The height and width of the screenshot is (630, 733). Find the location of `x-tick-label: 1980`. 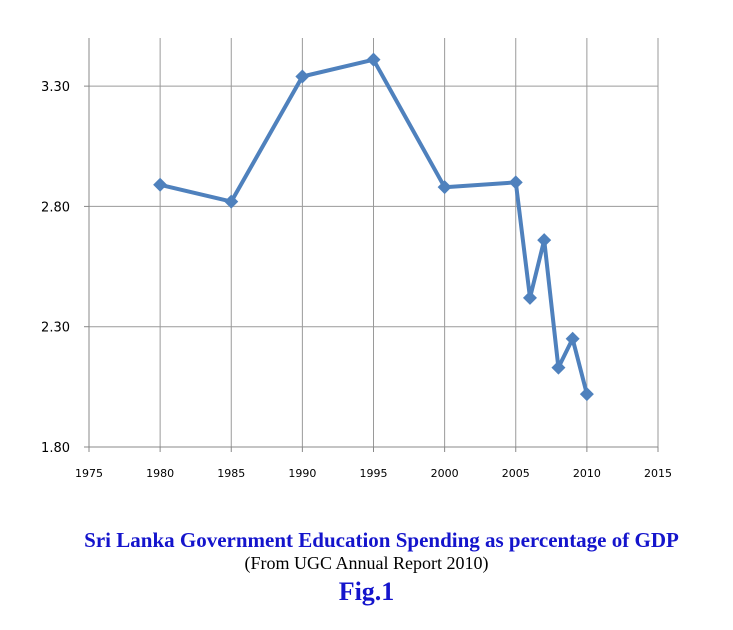

x-tick-label: 1980 is located at coordinates (160, 473).